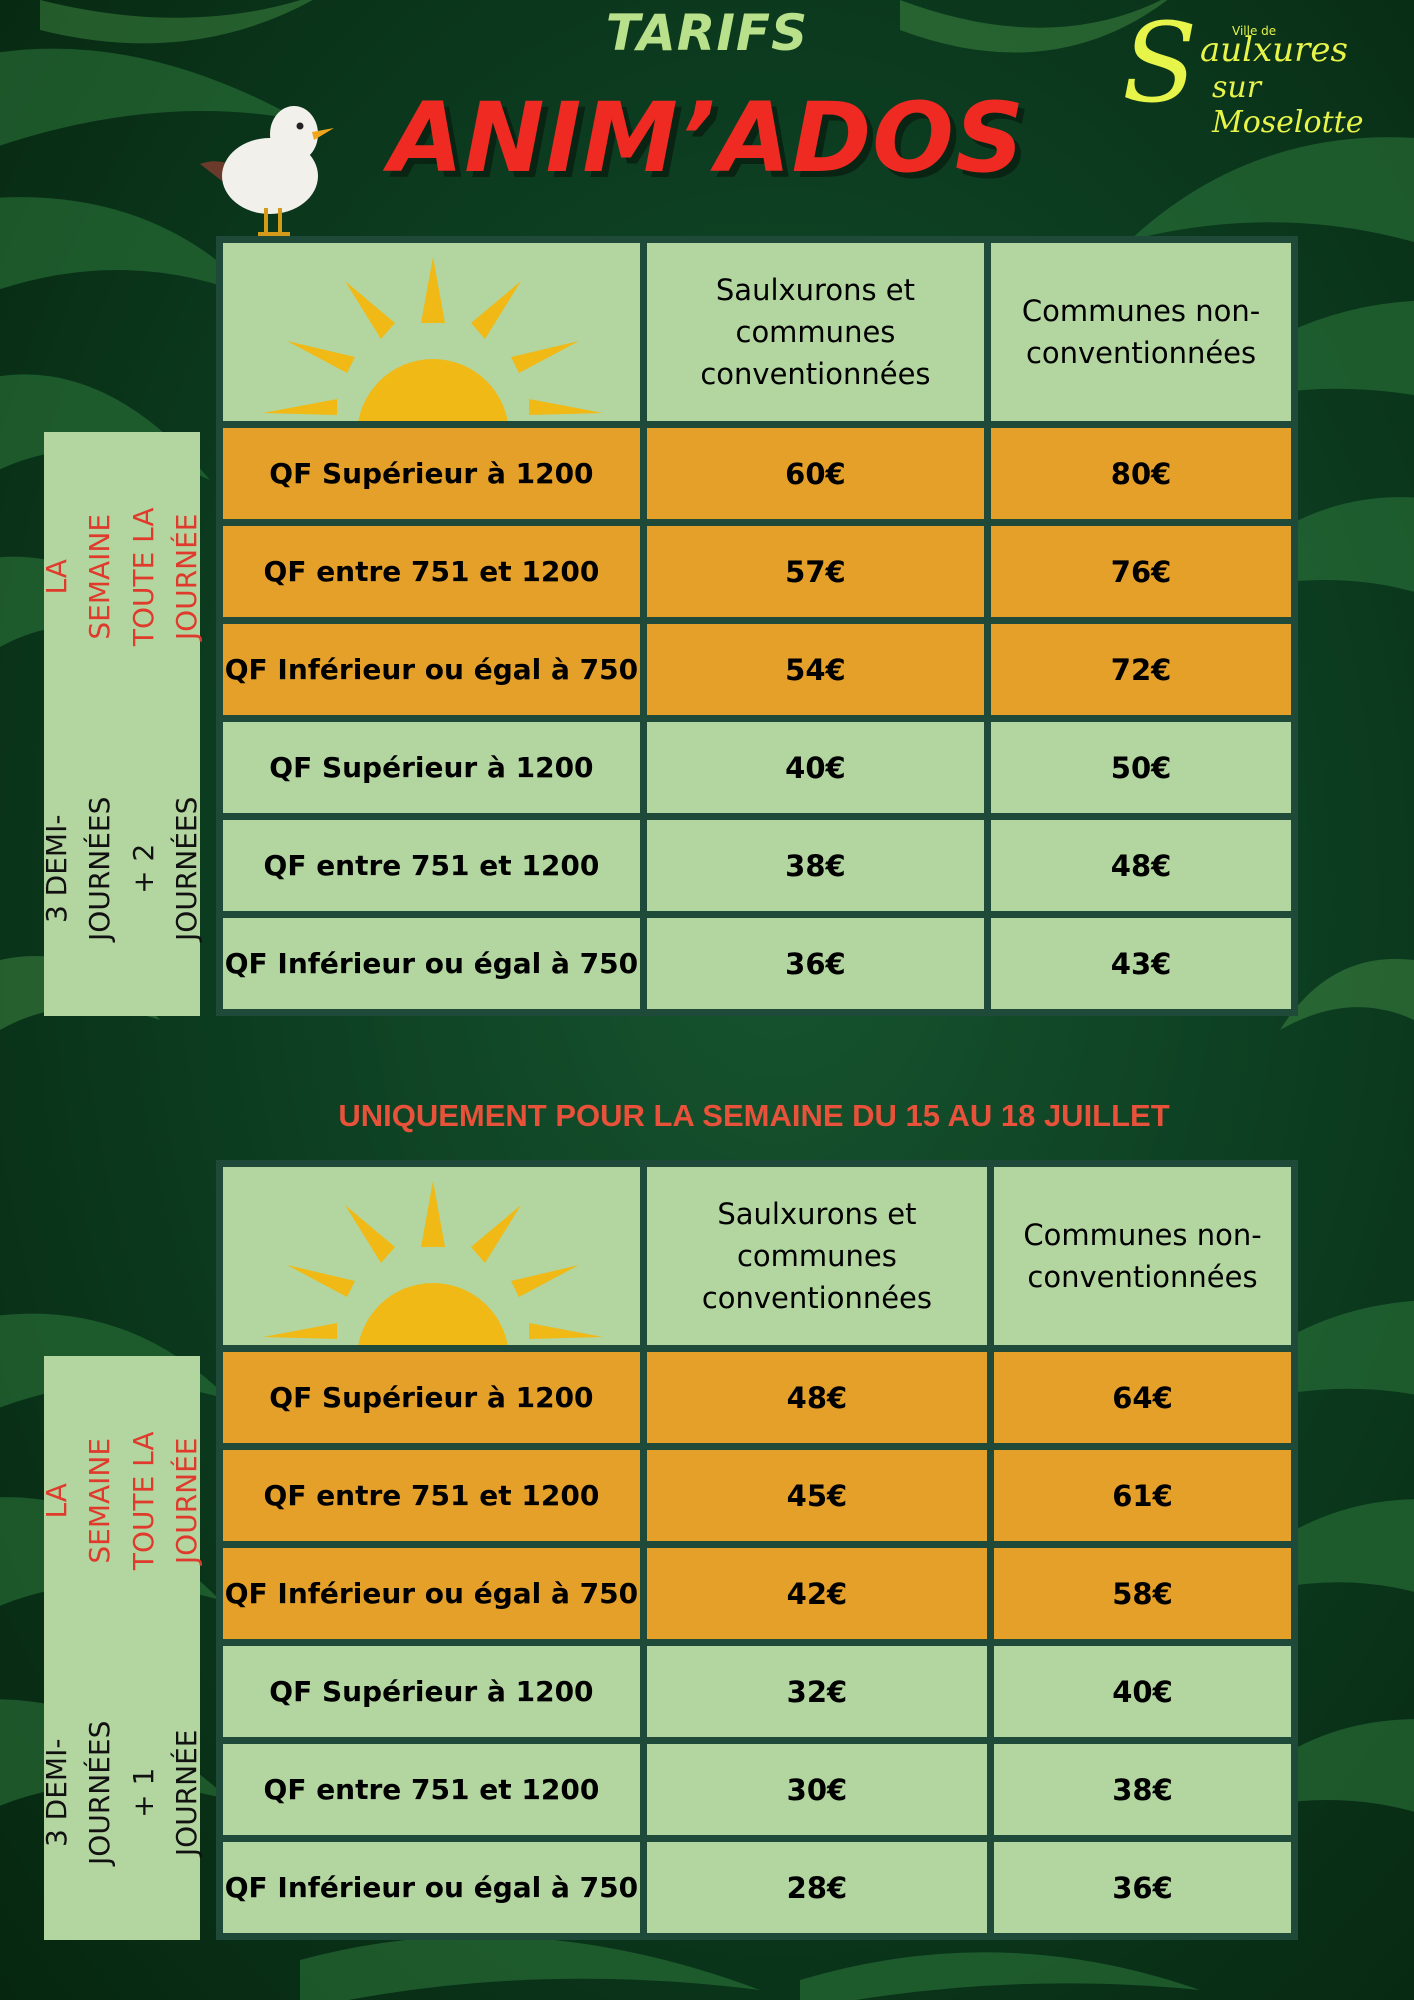  What do you see at coordinates (817, 1593) in the screenshot?
I see `price-conventionnees: 42€` at bounding box center [817, 1593].